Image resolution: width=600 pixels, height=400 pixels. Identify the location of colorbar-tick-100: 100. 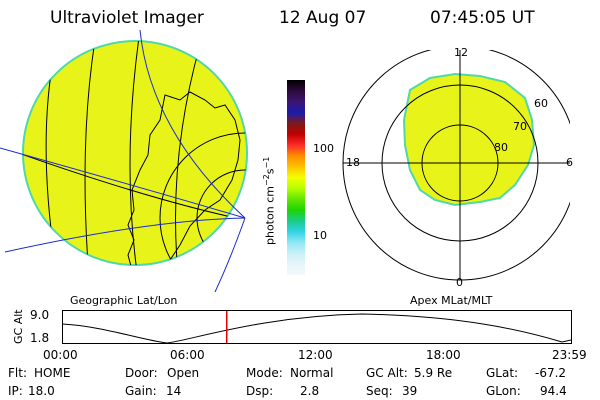
(323, 148).